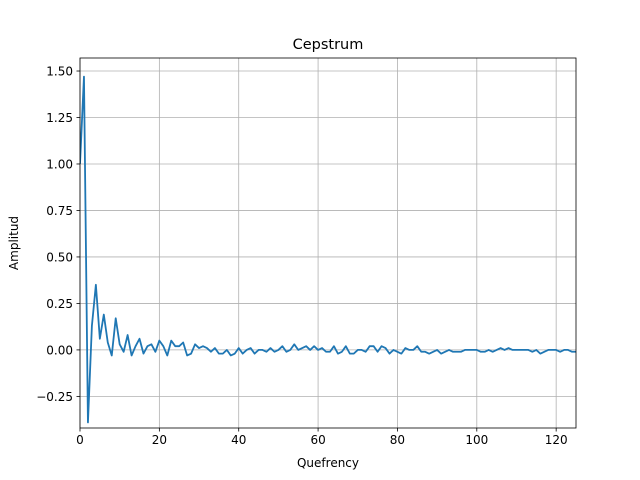  Describe the element at coordinates (397, 440) in the screenshot. I see `x-tick-label: 80` at that location.